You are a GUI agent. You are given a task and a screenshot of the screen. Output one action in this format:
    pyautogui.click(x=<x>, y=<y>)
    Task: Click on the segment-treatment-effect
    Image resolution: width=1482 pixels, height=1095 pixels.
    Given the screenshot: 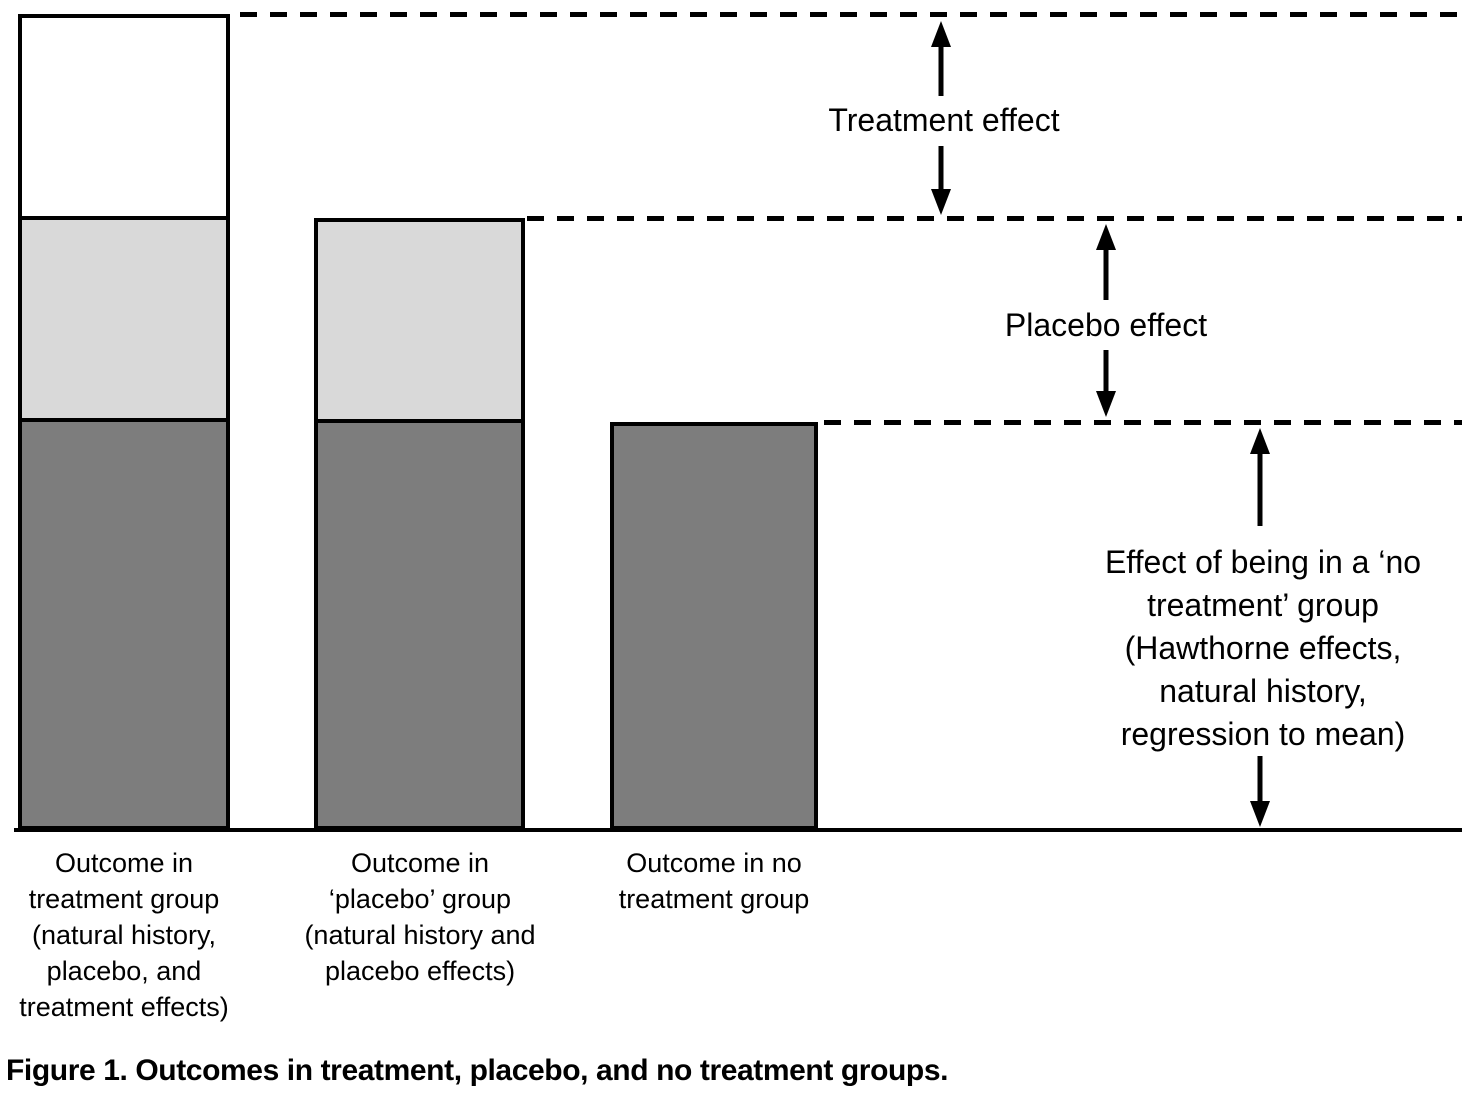 What is the action you would take?
    pyautogui.click(x=124, y=119)
    